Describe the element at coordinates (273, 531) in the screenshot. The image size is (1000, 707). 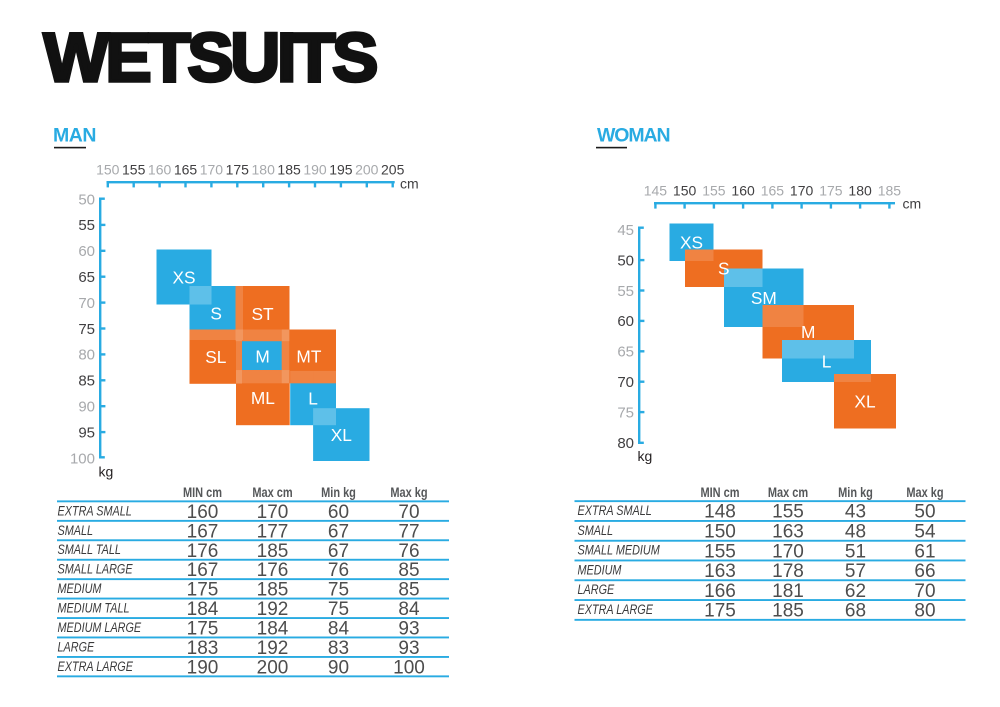
I see `svg-text: 177` at that location.